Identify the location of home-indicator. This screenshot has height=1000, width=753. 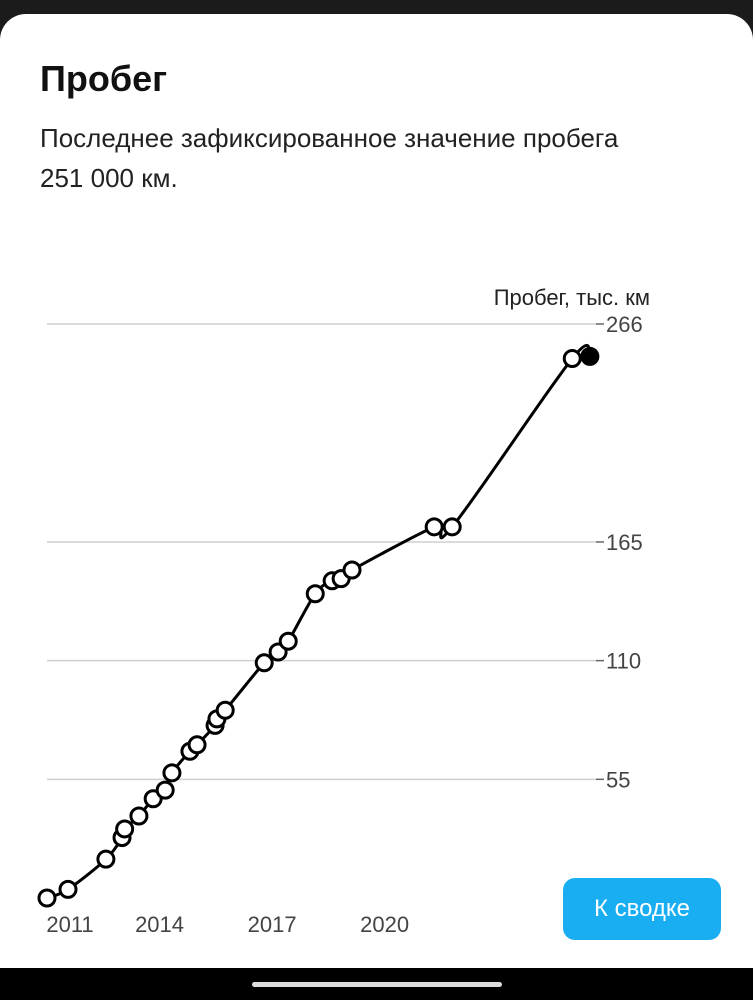
(377, 984).